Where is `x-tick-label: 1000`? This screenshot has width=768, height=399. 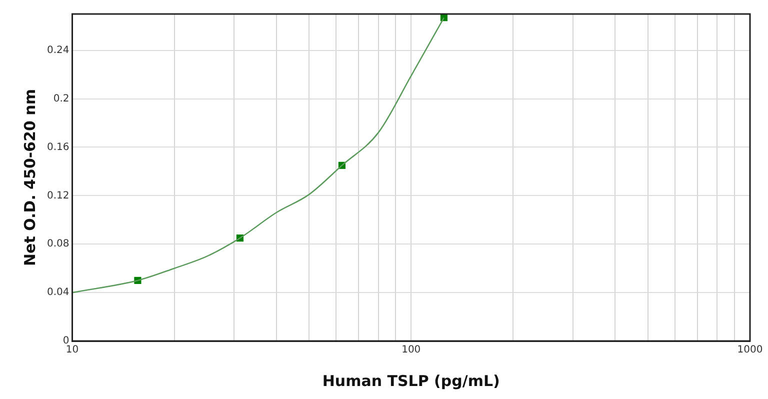 x-tick-label: 1000 is located at coordinates (750, 350).